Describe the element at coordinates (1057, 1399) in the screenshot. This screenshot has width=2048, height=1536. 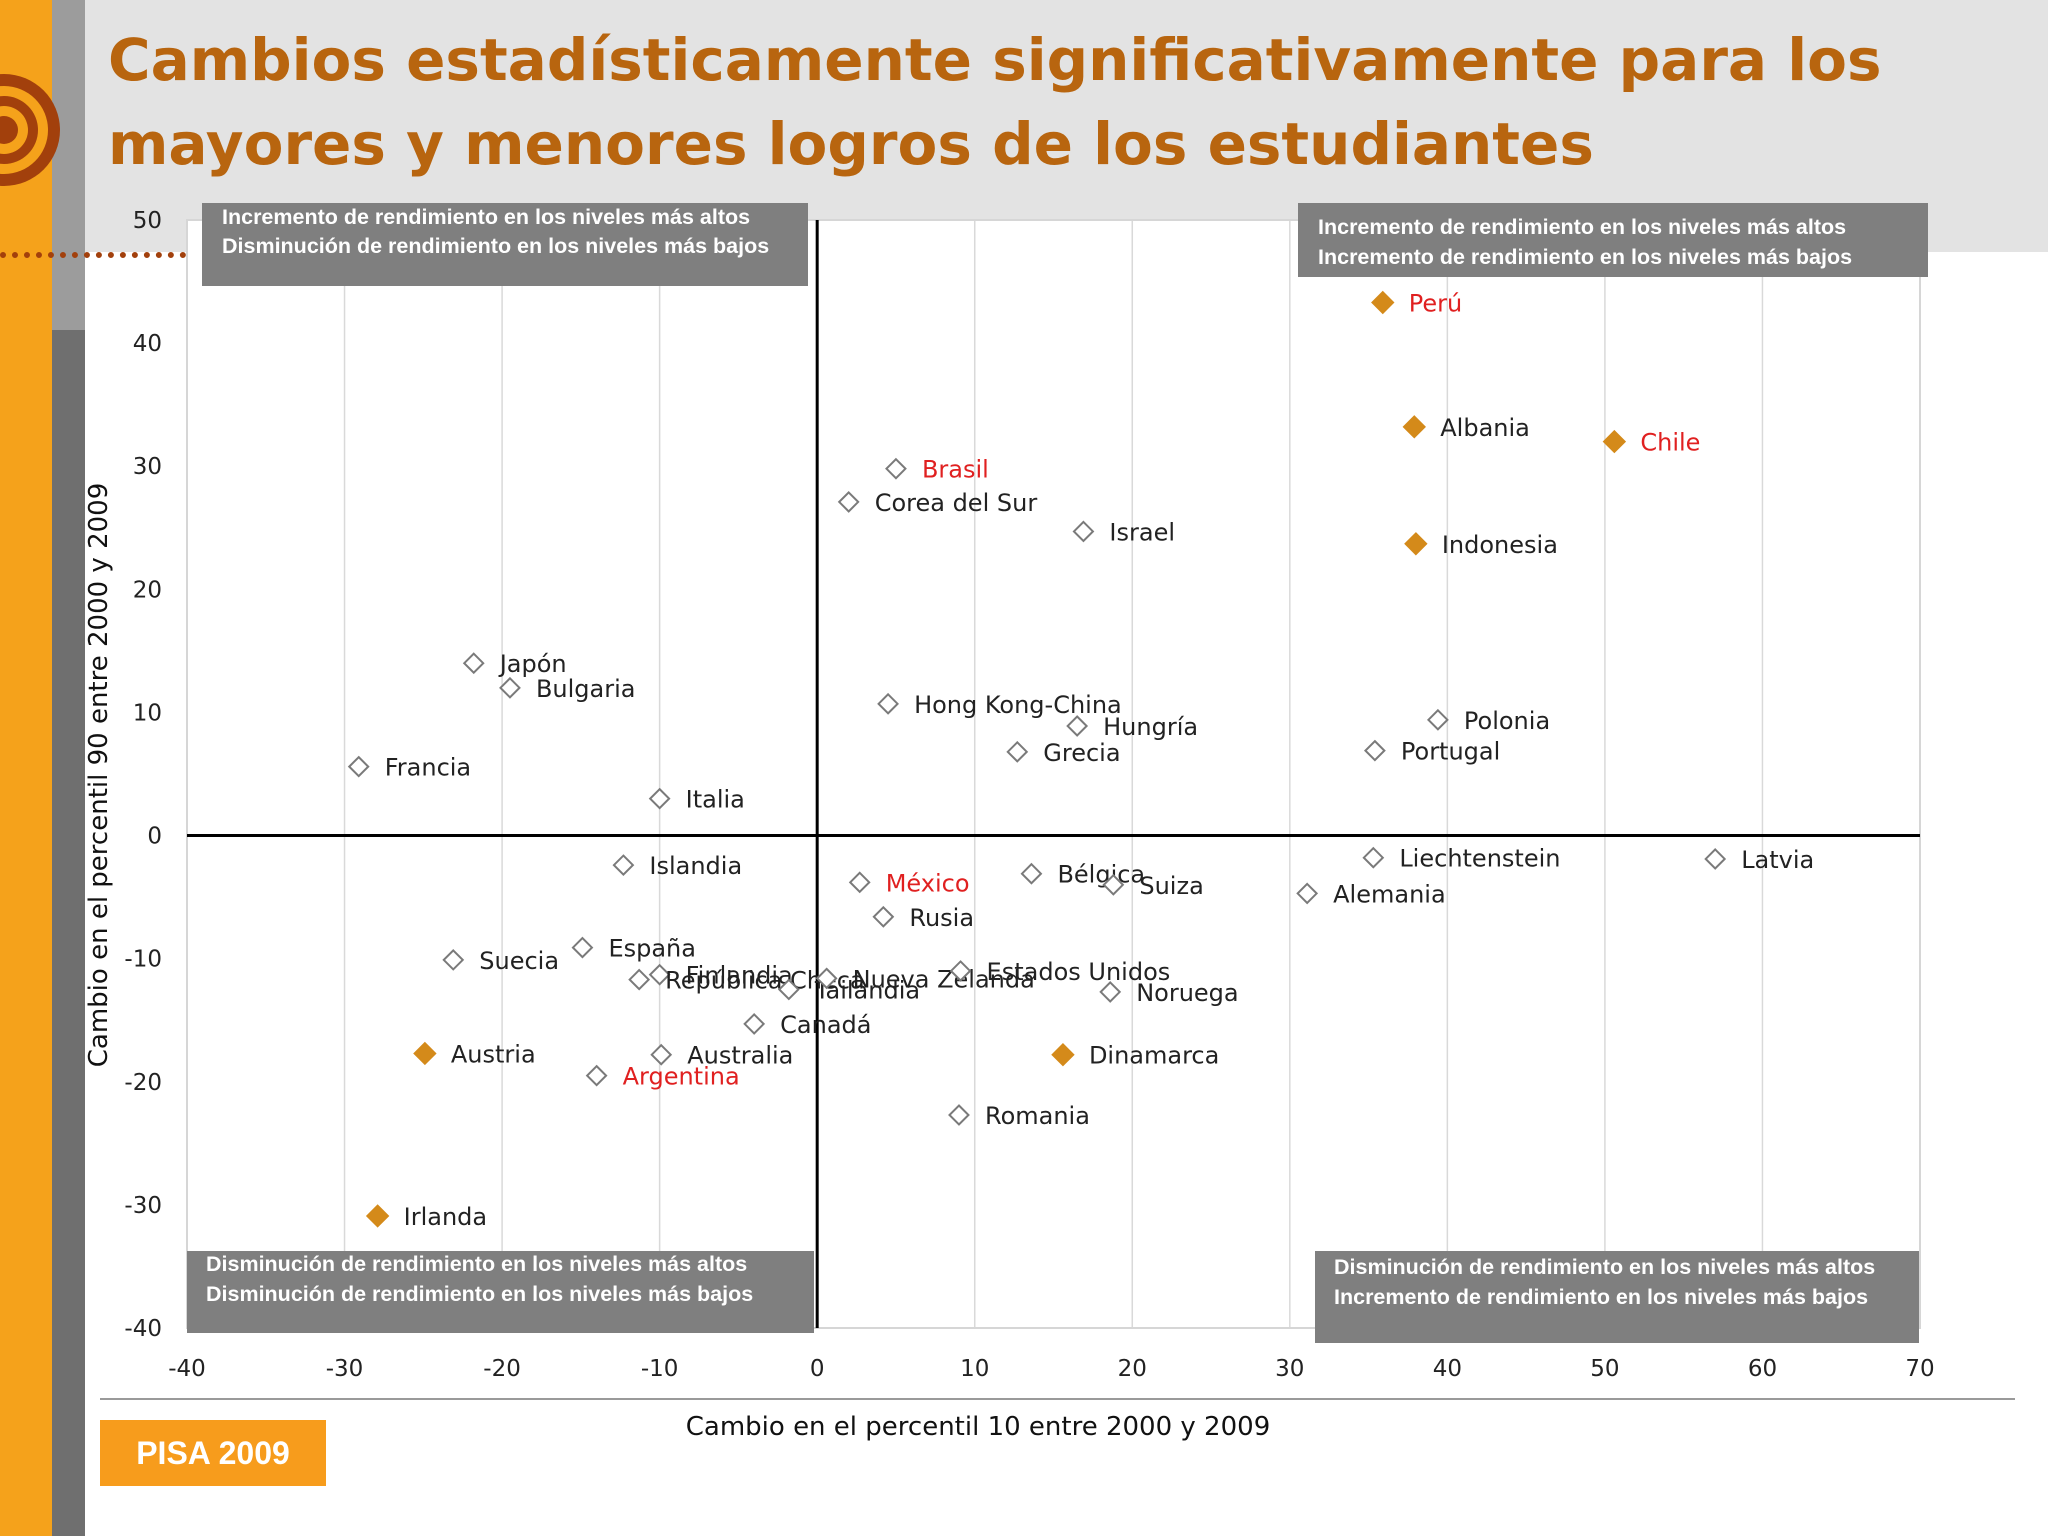
I see `footer-rule` at that location.